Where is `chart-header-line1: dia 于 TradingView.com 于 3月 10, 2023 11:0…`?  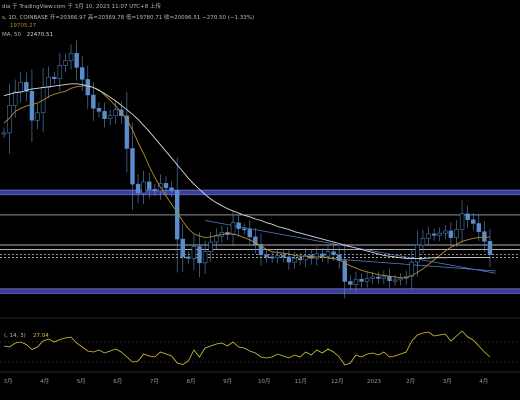 chart-header-line1: dia 于 TradingView.com 于 3月 10, 2023 11:0… is located at coordinates (81, 6).